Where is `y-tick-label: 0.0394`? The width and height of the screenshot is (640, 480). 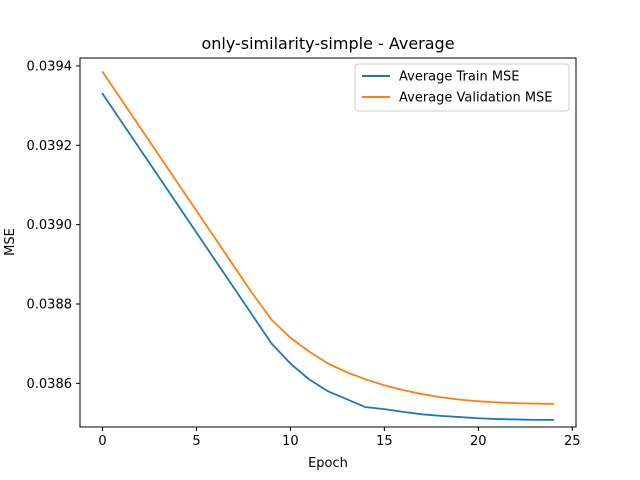
y-tick-label: 0.0394 is located at coordinates (50, 66).